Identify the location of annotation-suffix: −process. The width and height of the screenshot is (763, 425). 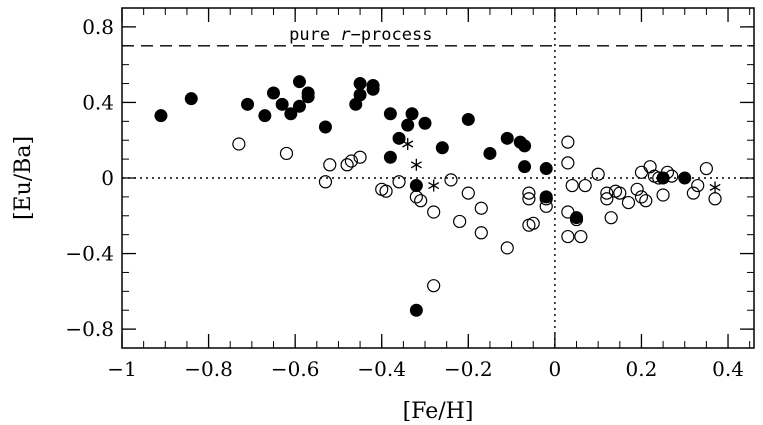
(392, 35).